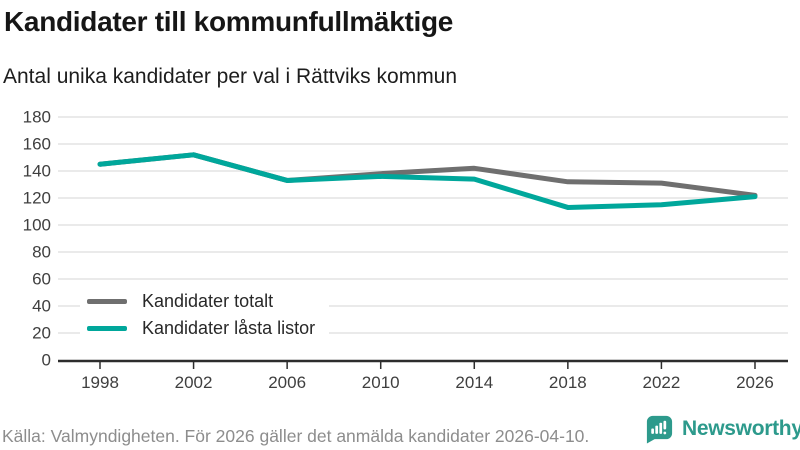  Describe the element at coordinates (41, 252) in the screenshot. I see `svg-text: 80` at that location.